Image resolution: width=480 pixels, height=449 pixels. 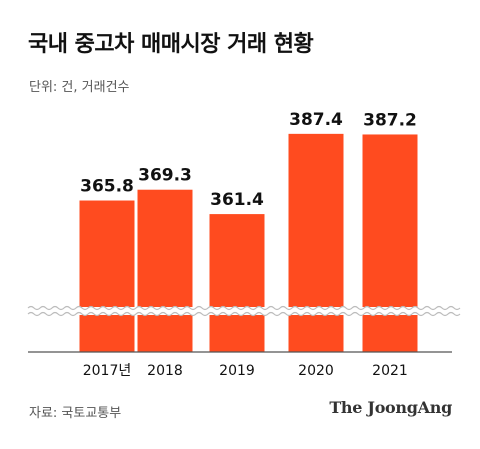 I want to click on x-tick-label-1: 2018, so click(x=165, y=371).